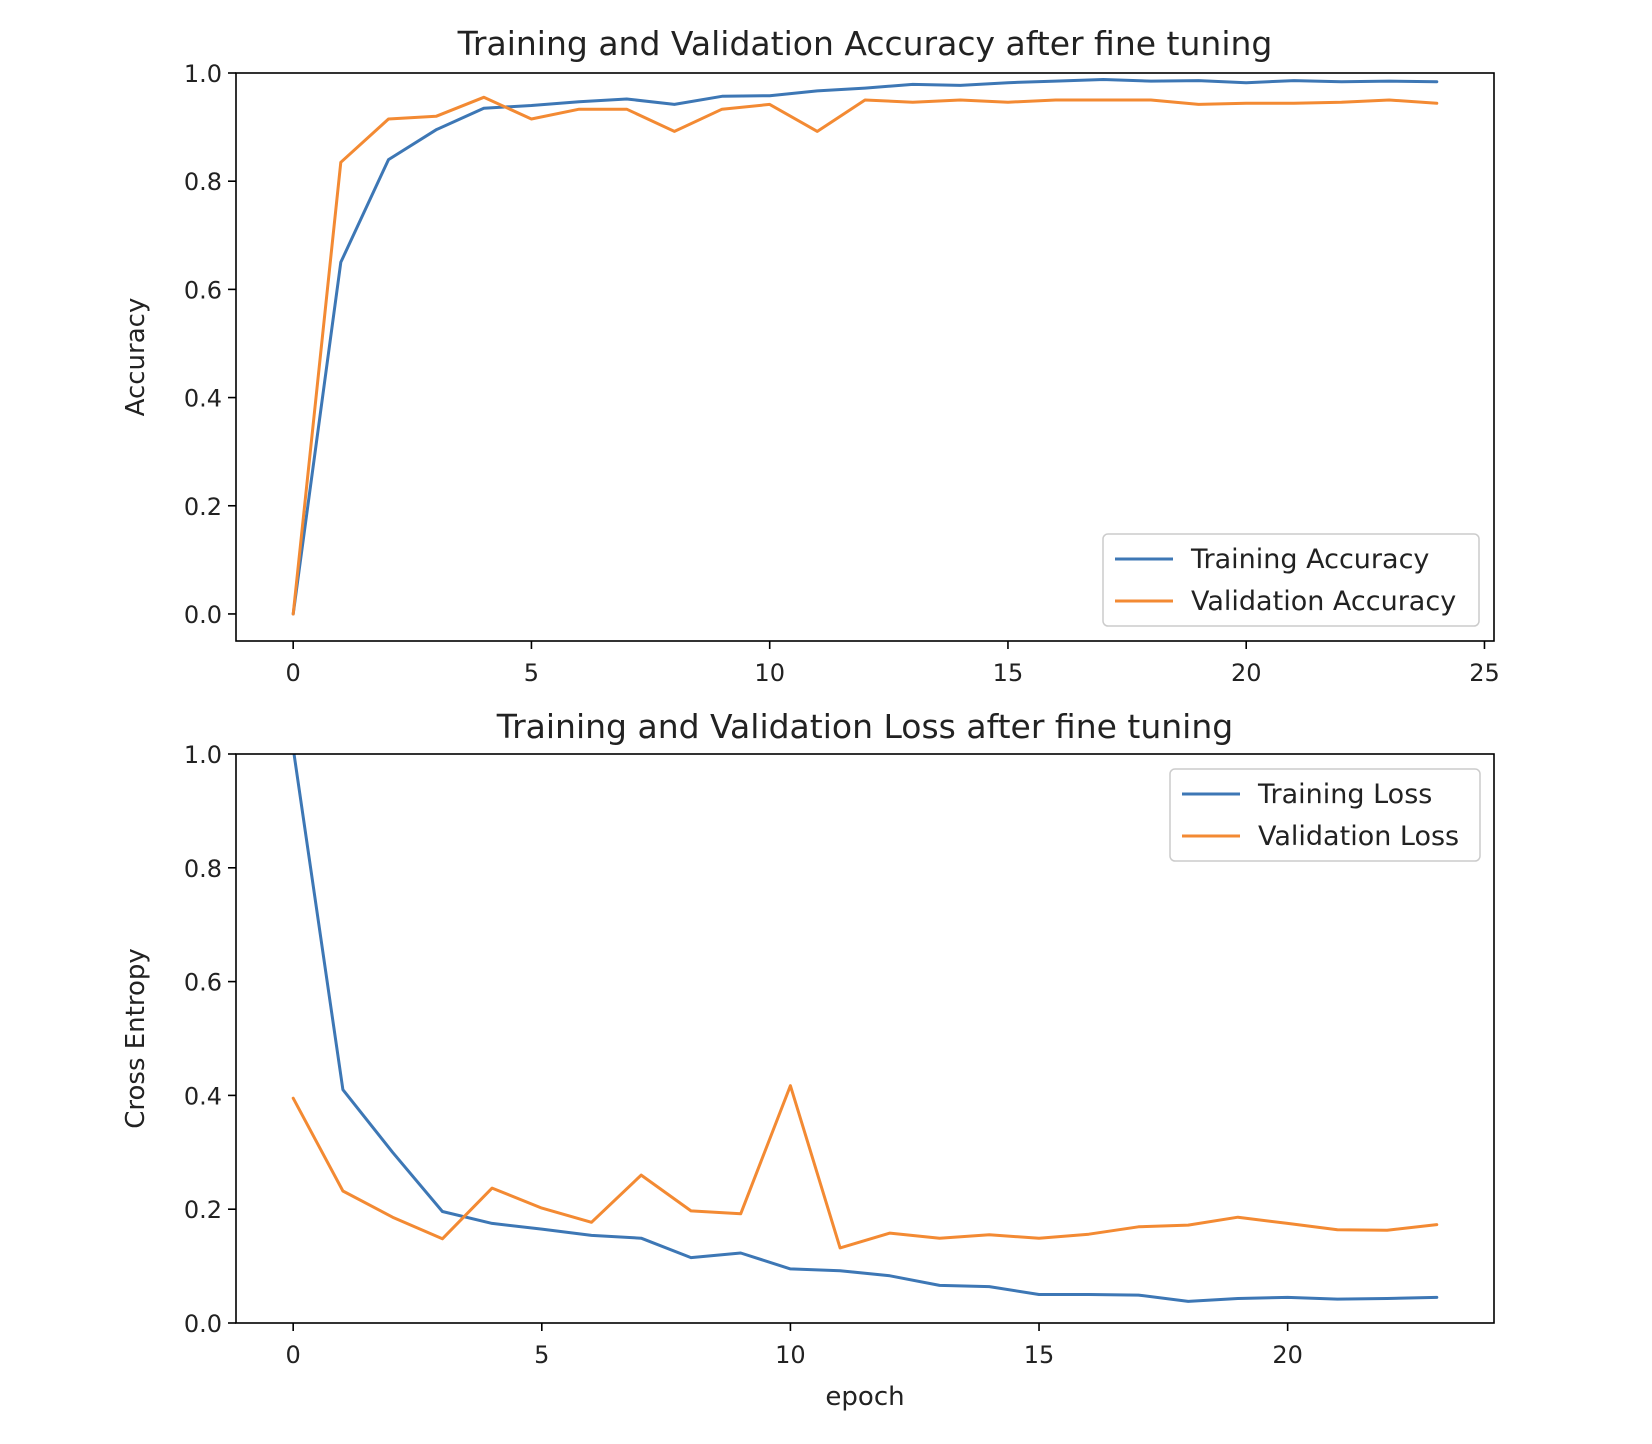 This screenshot has width=1652, height=1444. Describe the element at coordinates (1323, 601) in the screenshot. I see `legend-label: Validation Accuracy` at that location.